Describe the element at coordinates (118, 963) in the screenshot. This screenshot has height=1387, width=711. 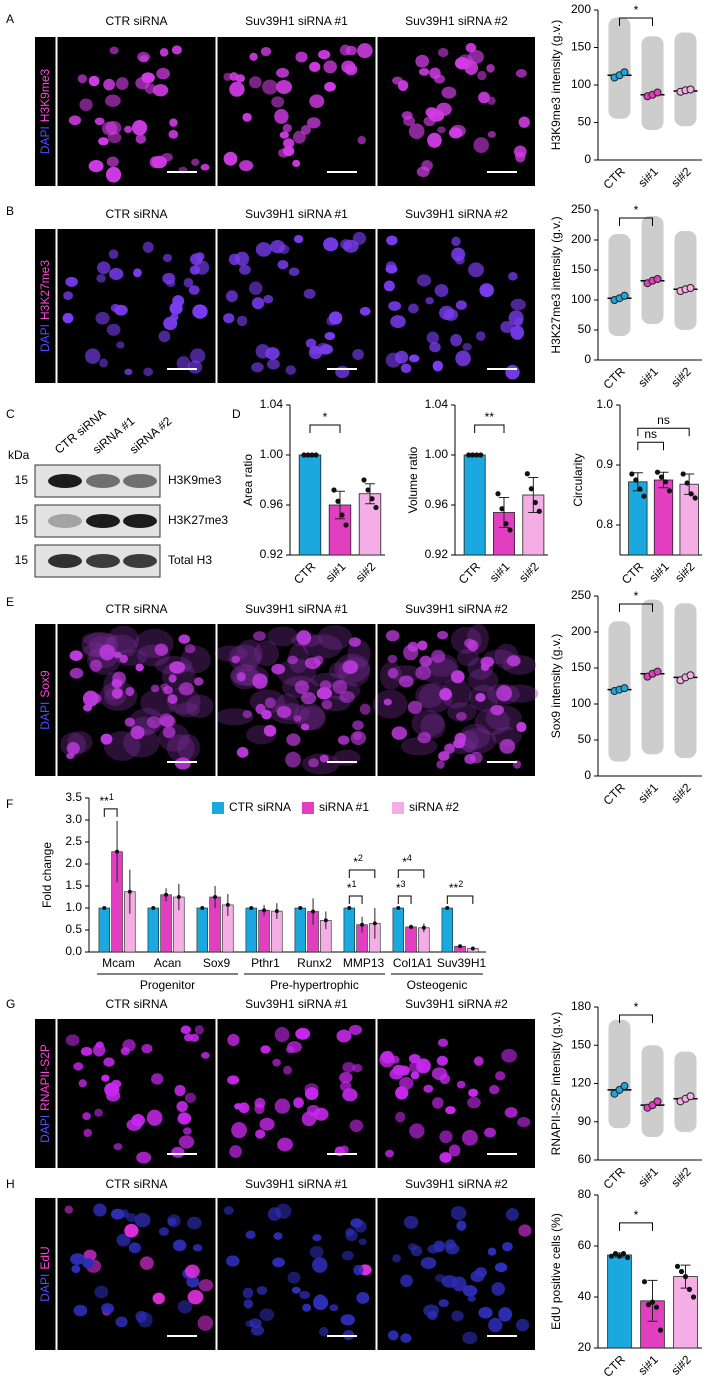
I see `x-tick-label: Mcam` at that location.